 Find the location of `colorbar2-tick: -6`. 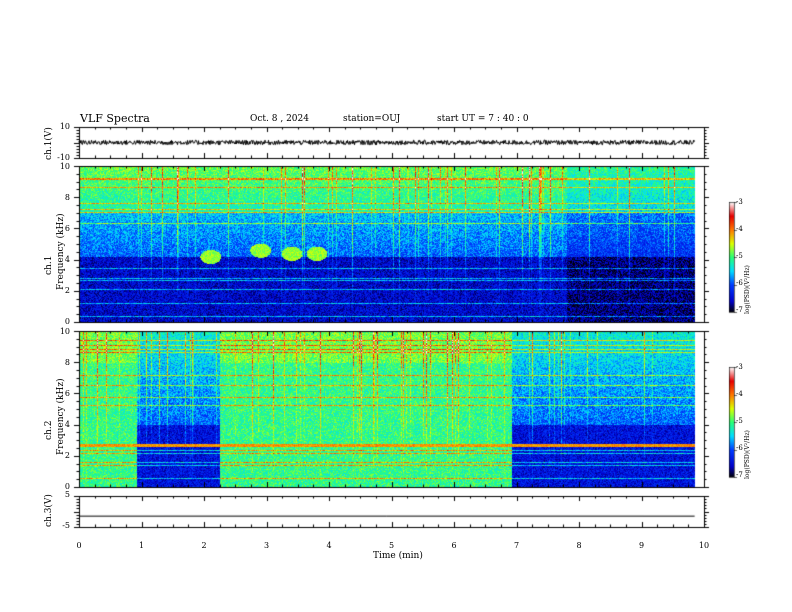

colorbar2-tick: -6 is located at coordinates (739, 448).